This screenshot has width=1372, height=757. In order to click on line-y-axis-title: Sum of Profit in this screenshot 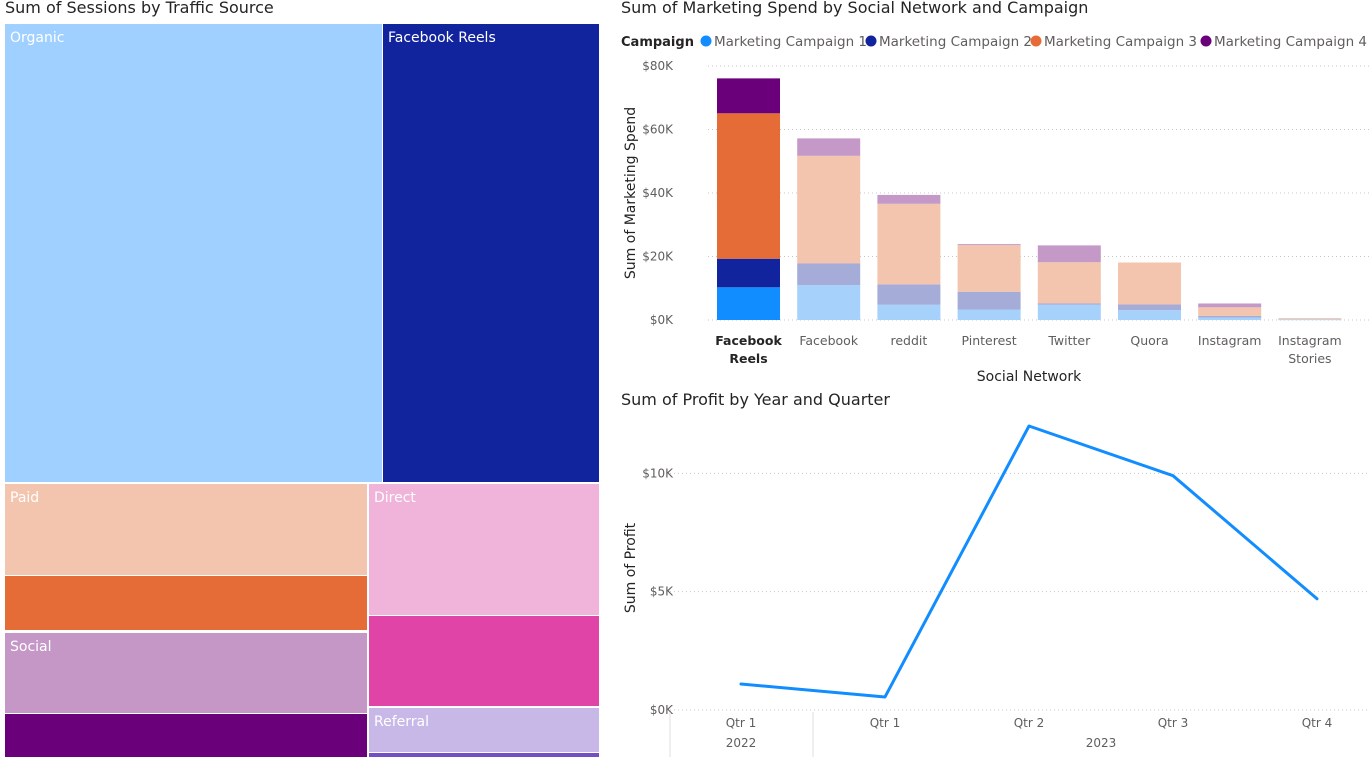, I will do `click(631, 567)`.